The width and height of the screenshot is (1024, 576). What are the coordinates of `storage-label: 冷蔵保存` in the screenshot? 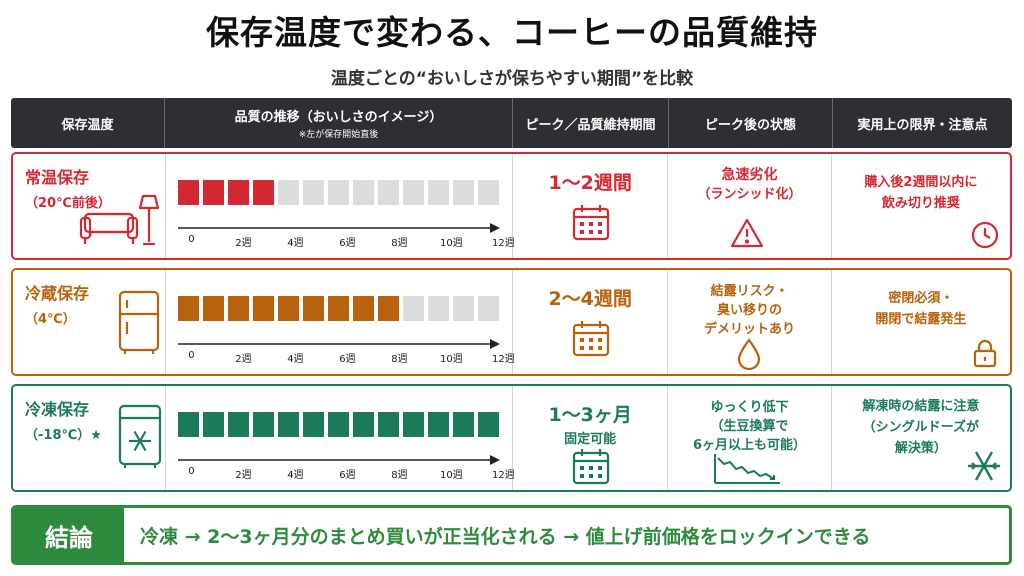 It's located at (57, 293).